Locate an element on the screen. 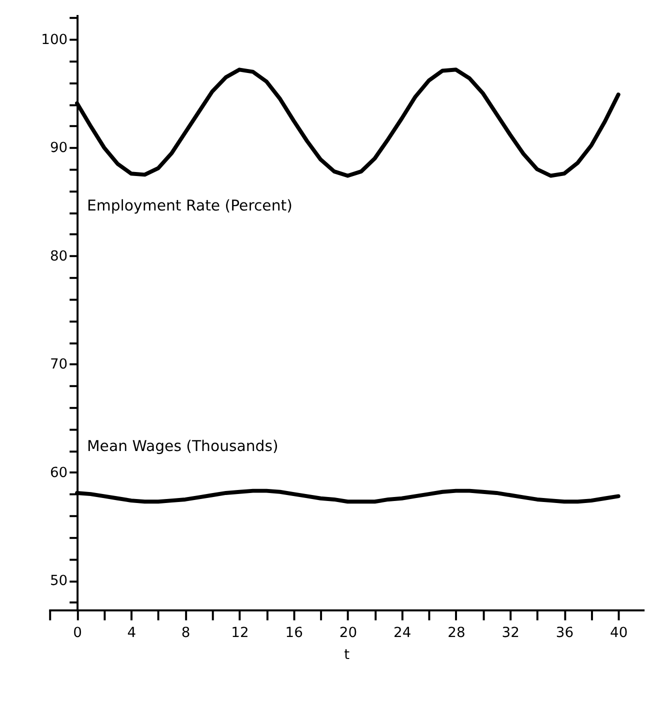 This screenshot has height=706, width=654. x-tick-label: 36 is located at coordinates (565, 633).